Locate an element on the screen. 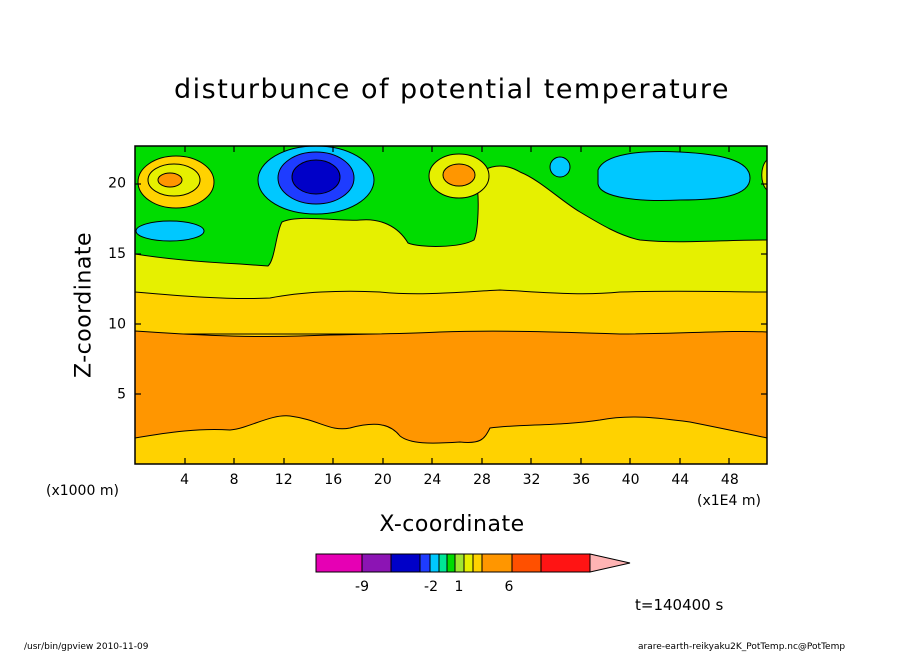 This screenshot has height=654, width=904. colorbar-label: -2 is located at coordinates (431, 587).